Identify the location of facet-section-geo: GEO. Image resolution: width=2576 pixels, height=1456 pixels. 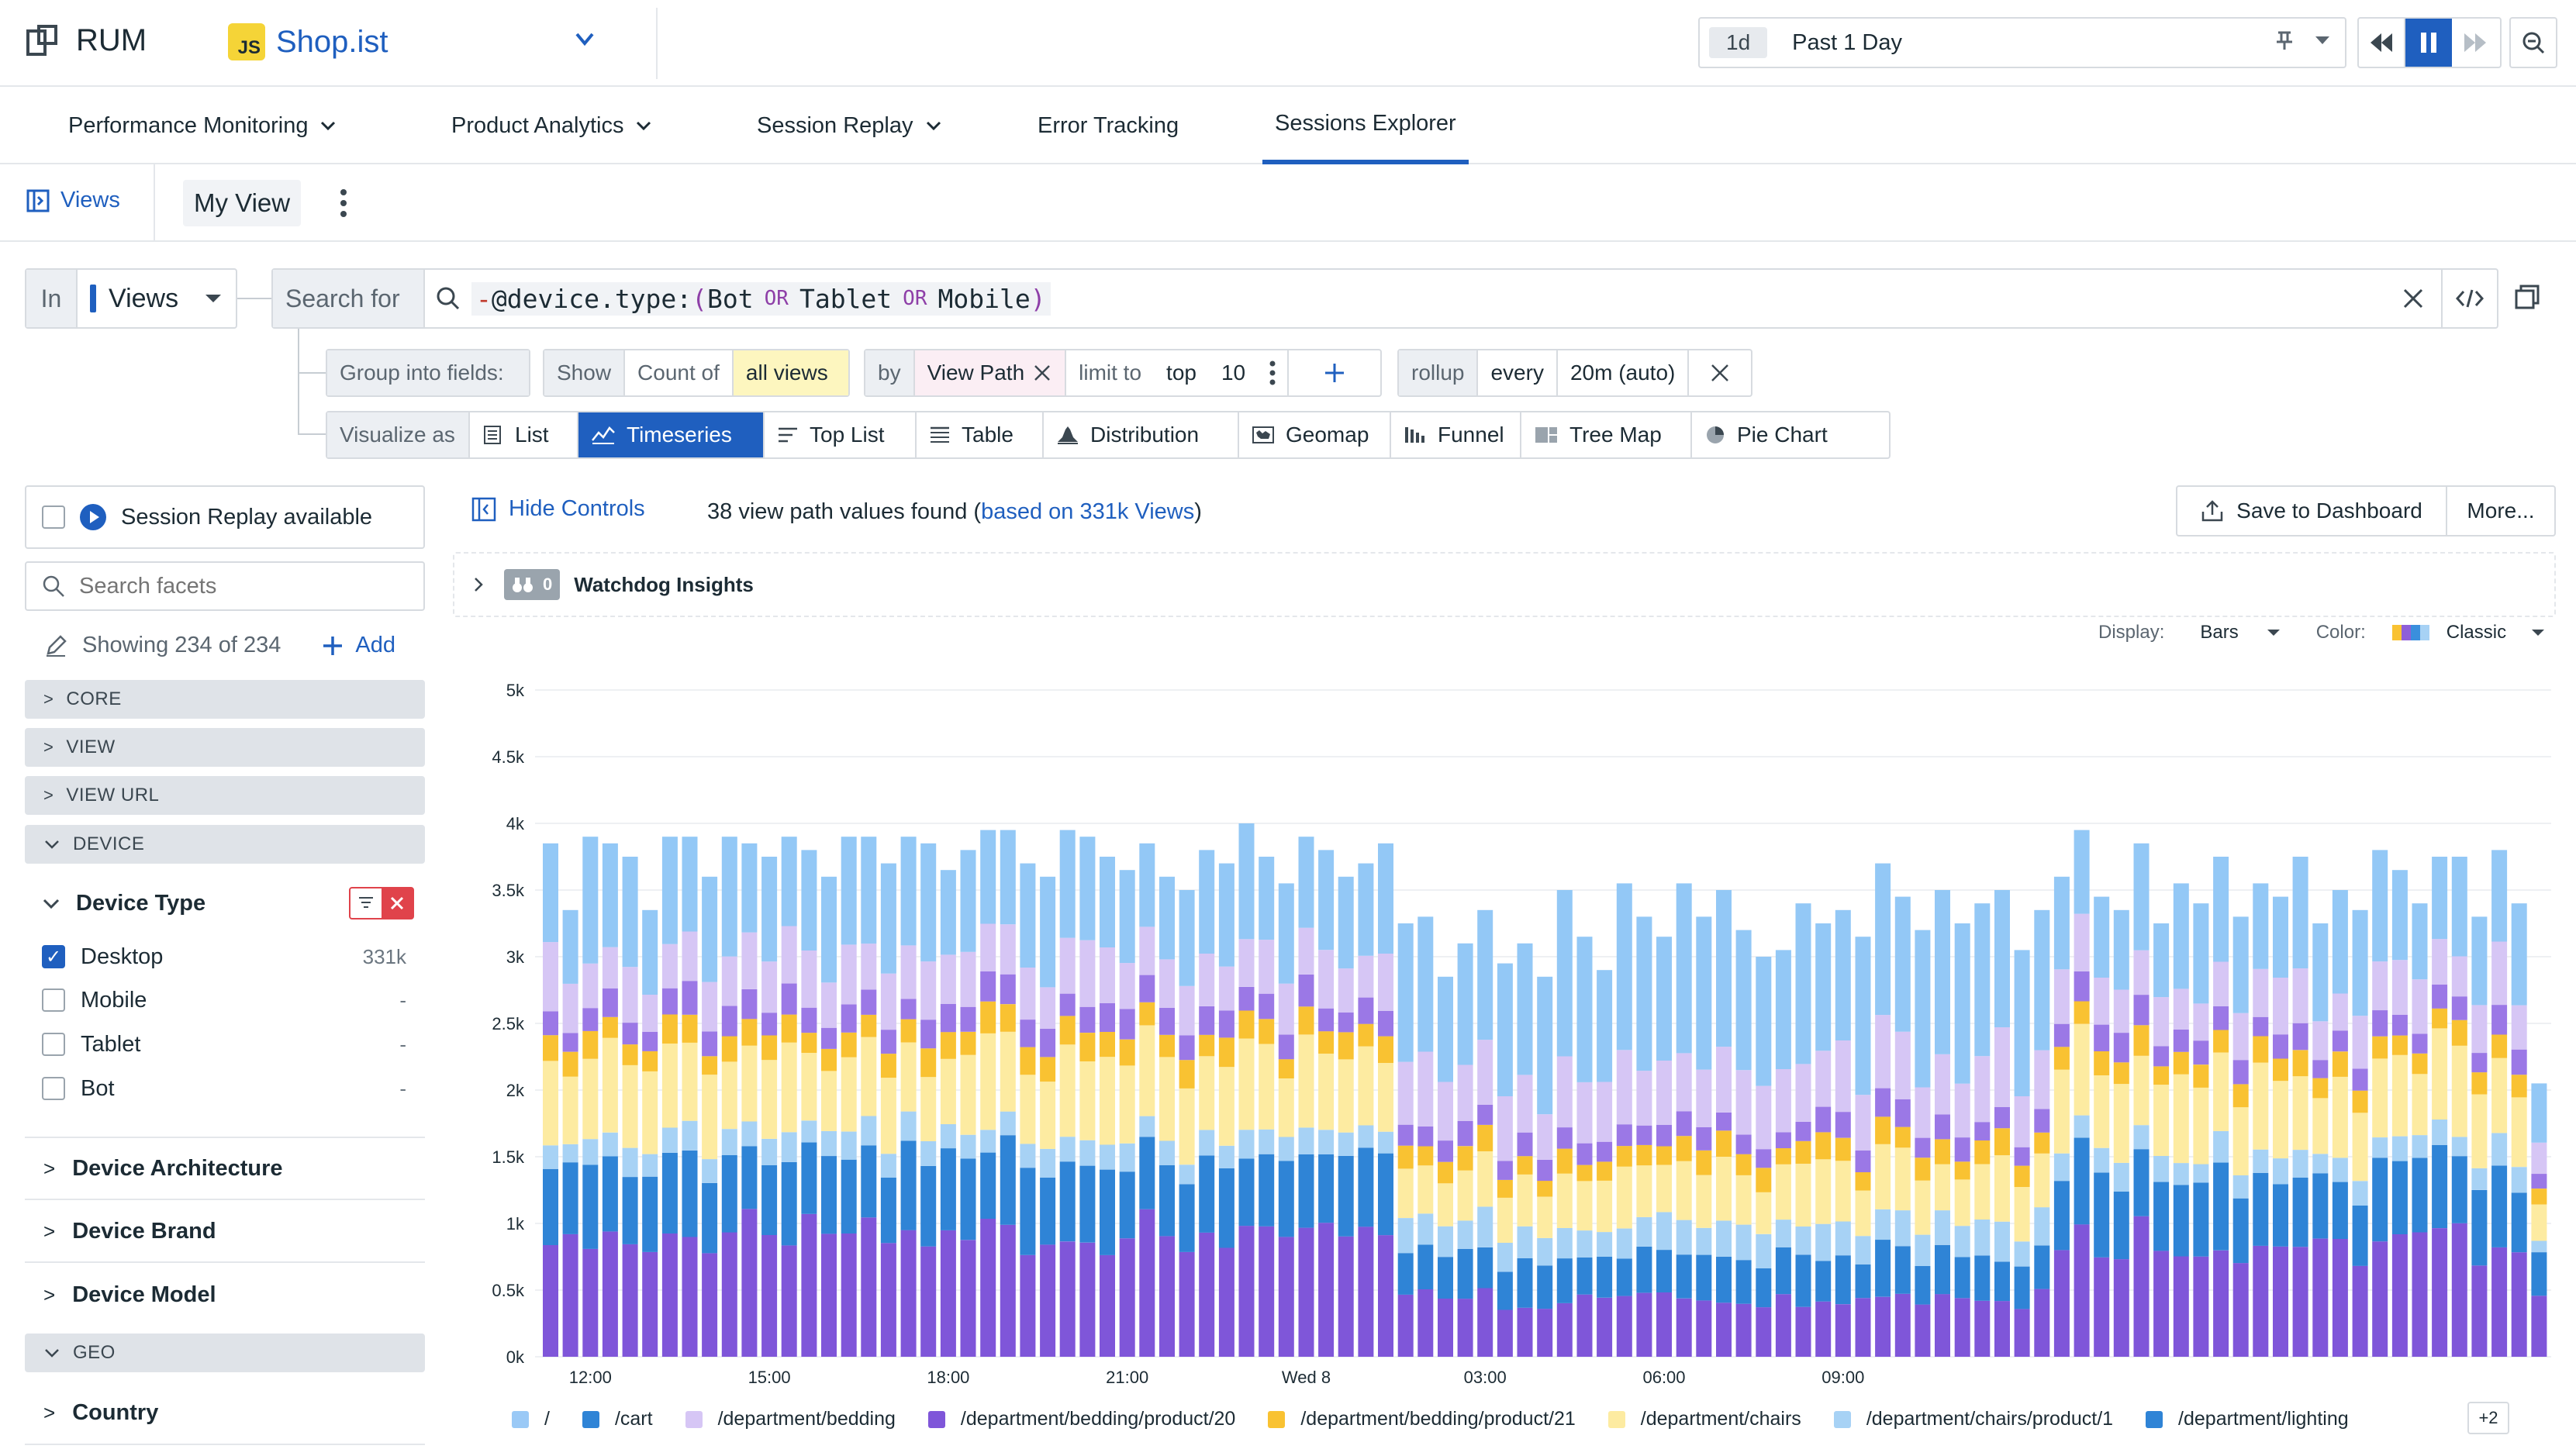
(225, 1353).